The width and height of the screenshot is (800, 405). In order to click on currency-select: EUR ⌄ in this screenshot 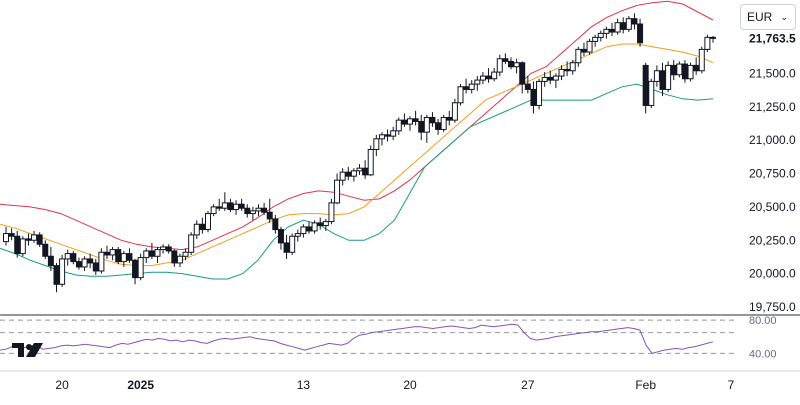, I will do `click(768, 17)`.